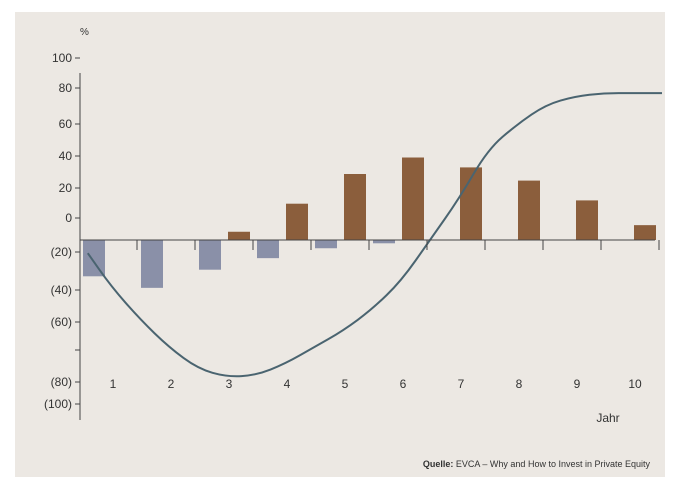 This screenshot has width=673, height=477. Describe the element at coordinates (438, 464) in the screenshot. I see `source-label: Quelle:` at that location.